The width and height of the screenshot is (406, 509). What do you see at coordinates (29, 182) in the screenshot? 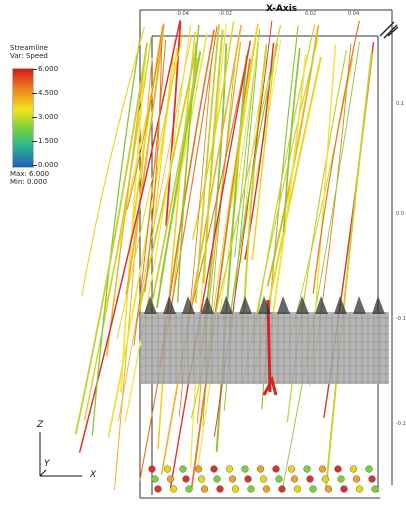
I see `legend-min-stat: Min: 0.000` at bounding box center [29, 182].